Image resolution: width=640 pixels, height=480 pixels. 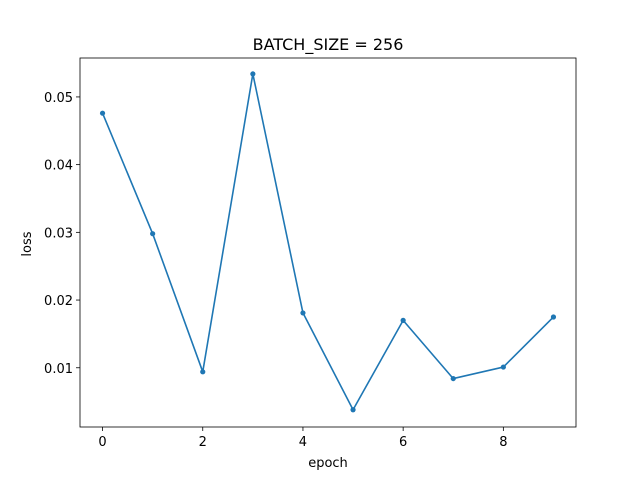 What do you see at coordinates (58, 166) in the screenshot?
I see `y-tick-label: 0.04` at bounding box center [58, 166].